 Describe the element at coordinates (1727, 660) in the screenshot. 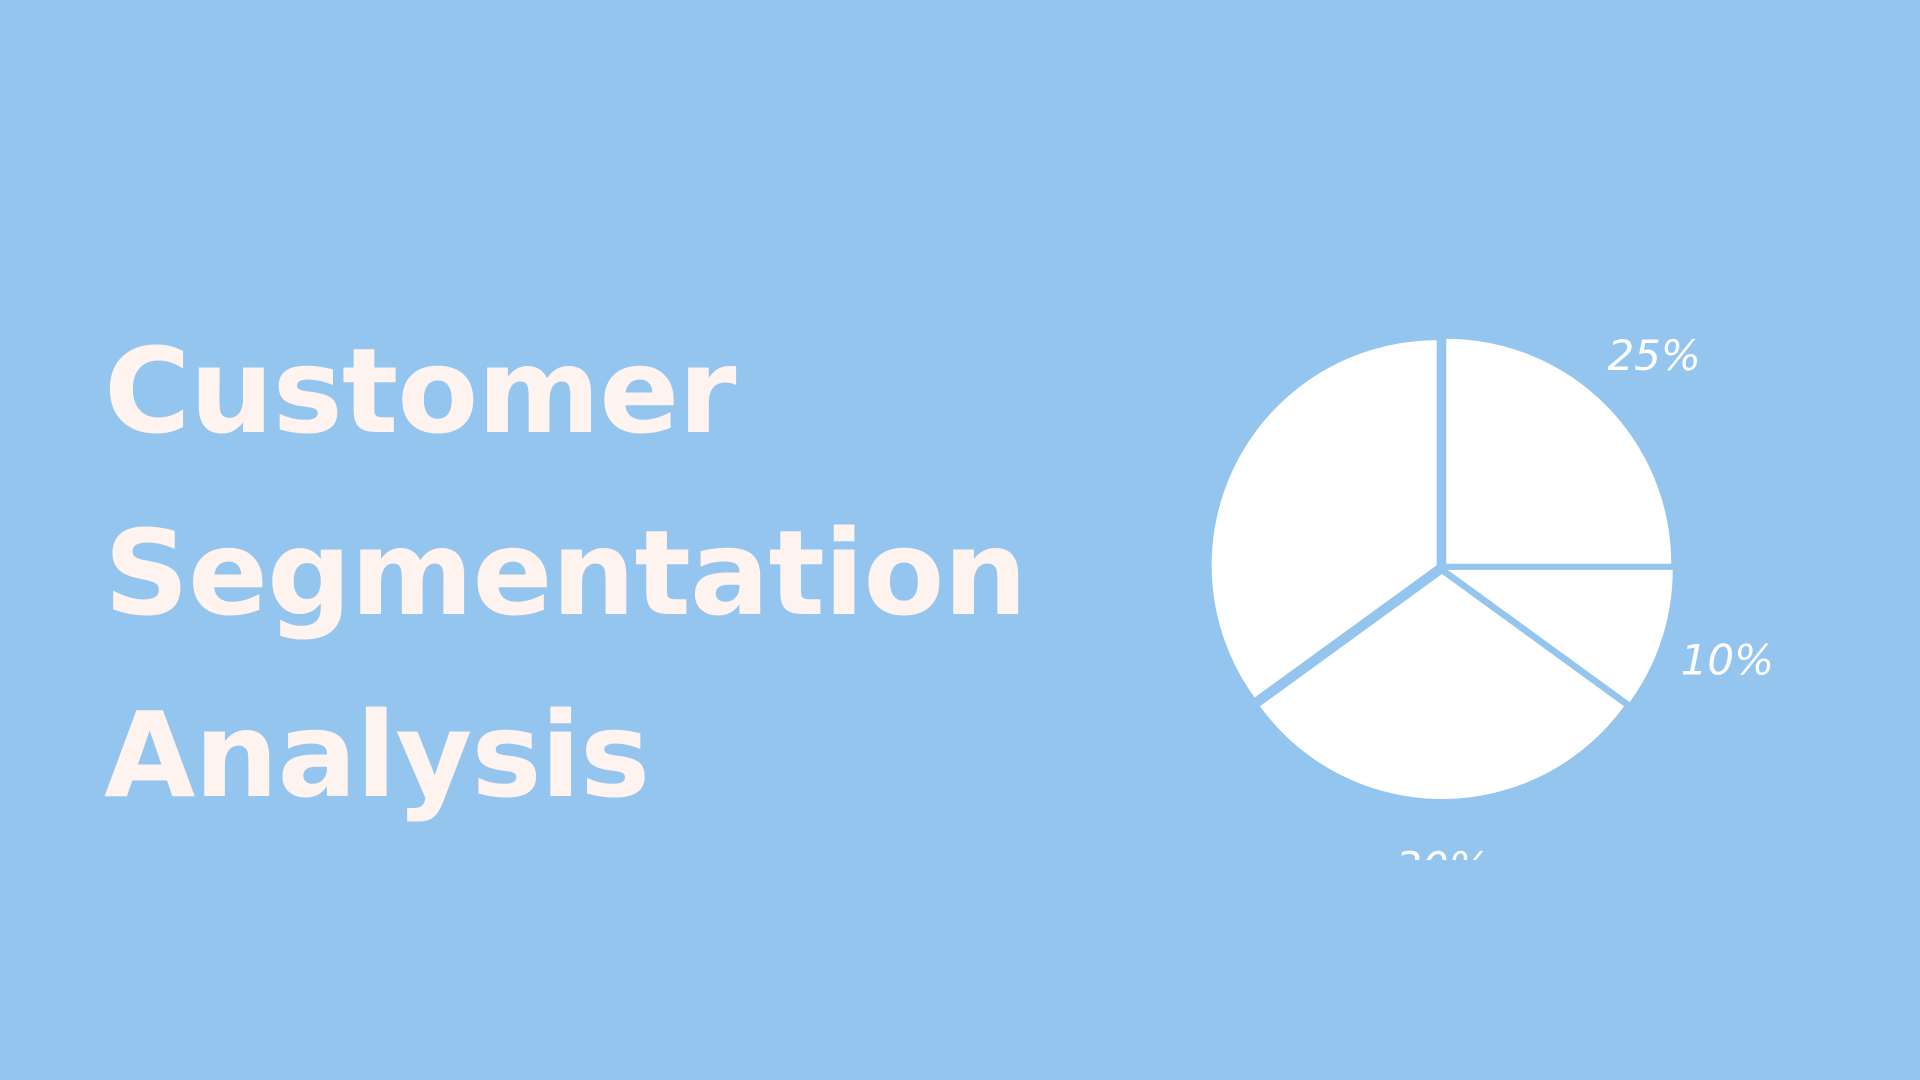

I see `pie-slice-label: 10%` at that location.